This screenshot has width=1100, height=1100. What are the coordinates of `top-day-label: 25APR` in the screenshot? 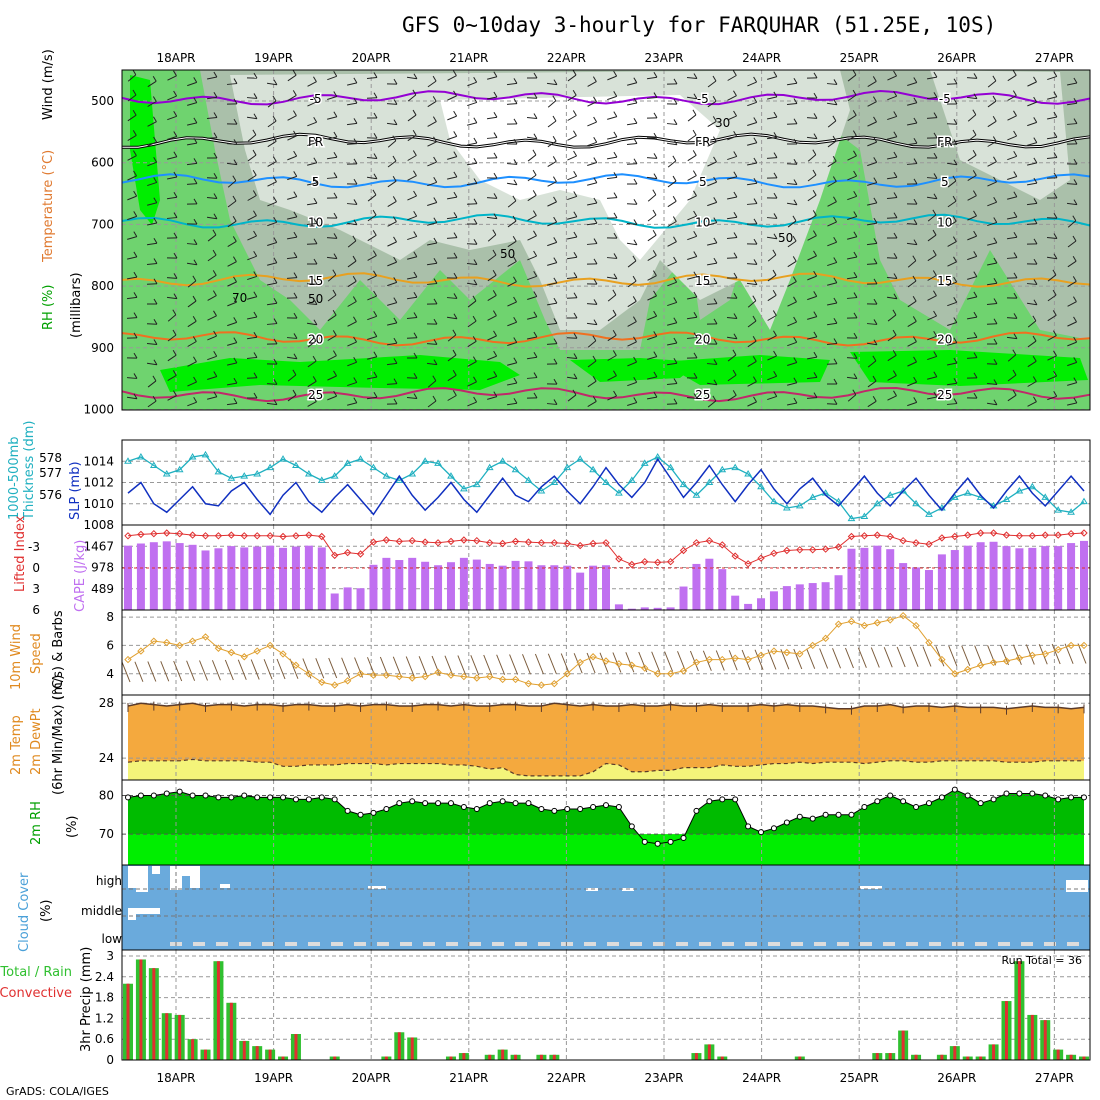 It's located at (859, 58).